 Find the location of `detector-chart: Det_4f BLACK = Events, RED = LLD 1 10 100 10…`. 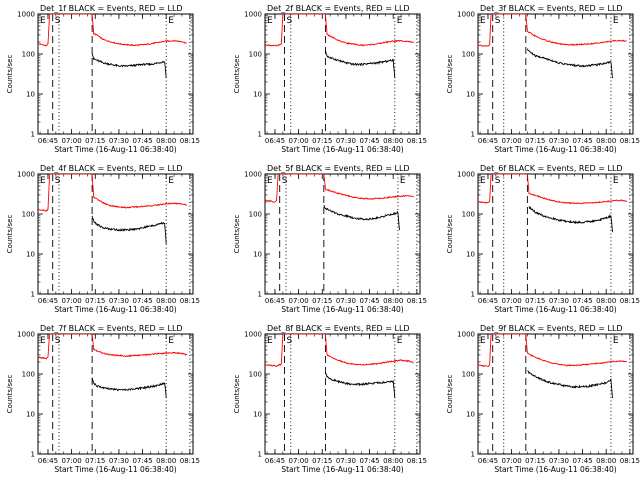

detector-chart: Det_4f BLACK = Events, RED = LLD 1 10 100 10… is located at coordinates (103, 239).